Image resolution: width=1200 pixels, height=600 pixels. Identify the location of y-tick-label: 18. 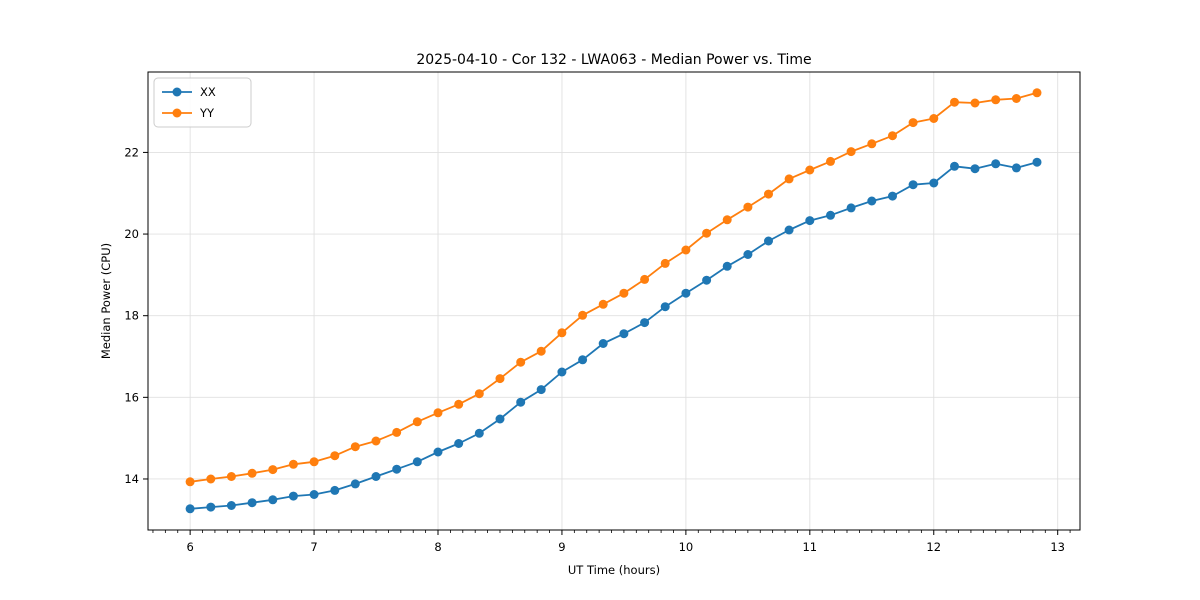
(131, 316).